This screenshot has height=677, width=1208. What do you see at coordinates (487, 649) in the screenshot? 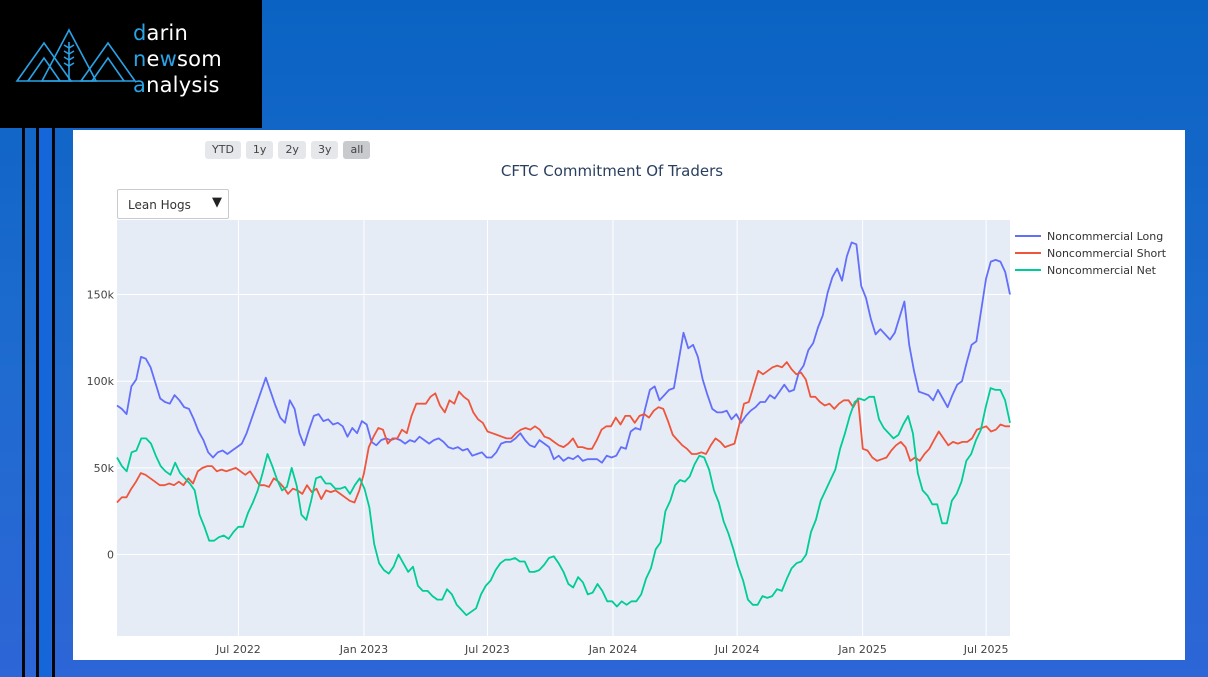
I see `x-tick-label: Jul 2023` at bounding box center [487, 649].